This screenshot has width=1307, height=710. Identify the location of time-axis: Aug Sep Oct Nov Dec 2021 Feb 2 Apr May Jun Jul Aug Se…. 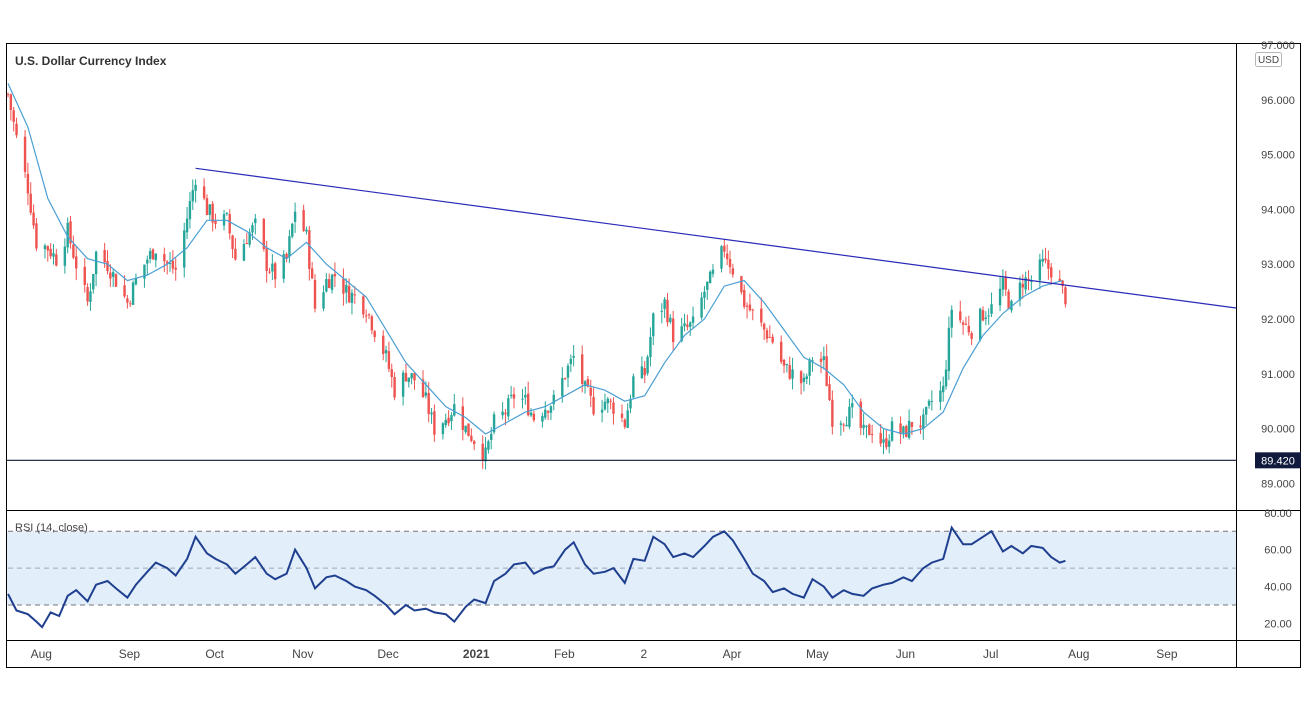
(604, 654).